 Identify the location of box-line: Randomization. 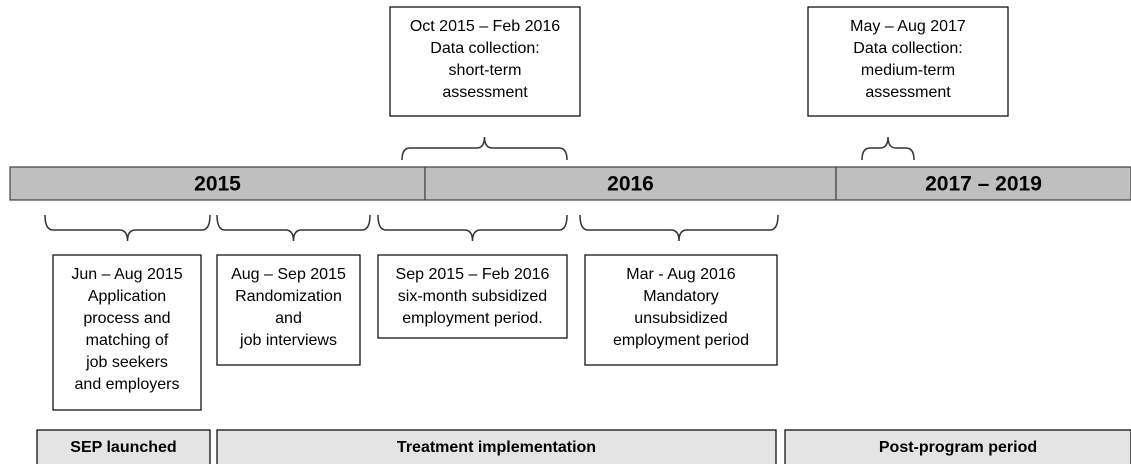
(288, 296).